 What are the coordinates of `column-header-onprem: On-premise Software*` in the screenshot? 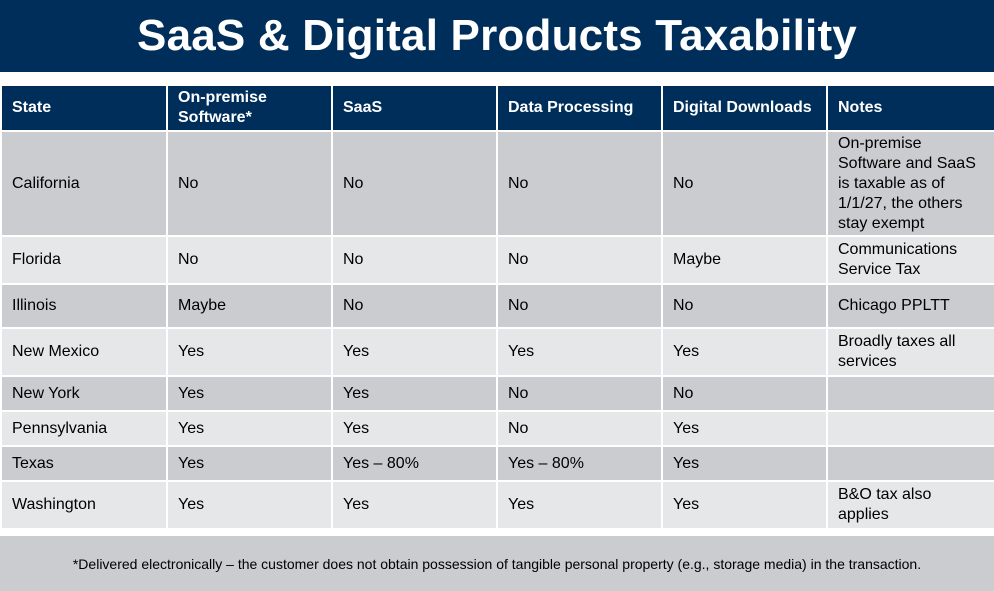 It's located at (249, 108).